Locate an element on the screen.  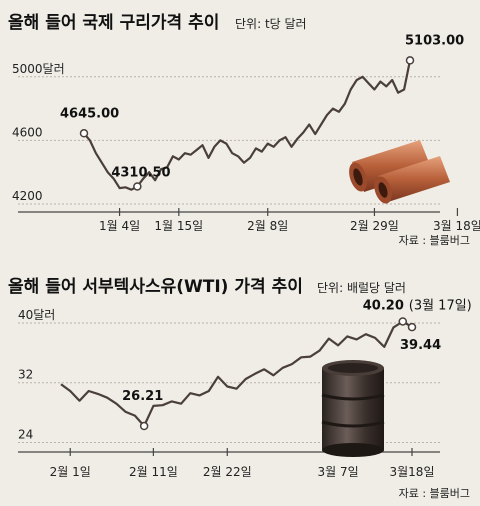
data-label: 5103.00 is located at coordinates (434, 40).